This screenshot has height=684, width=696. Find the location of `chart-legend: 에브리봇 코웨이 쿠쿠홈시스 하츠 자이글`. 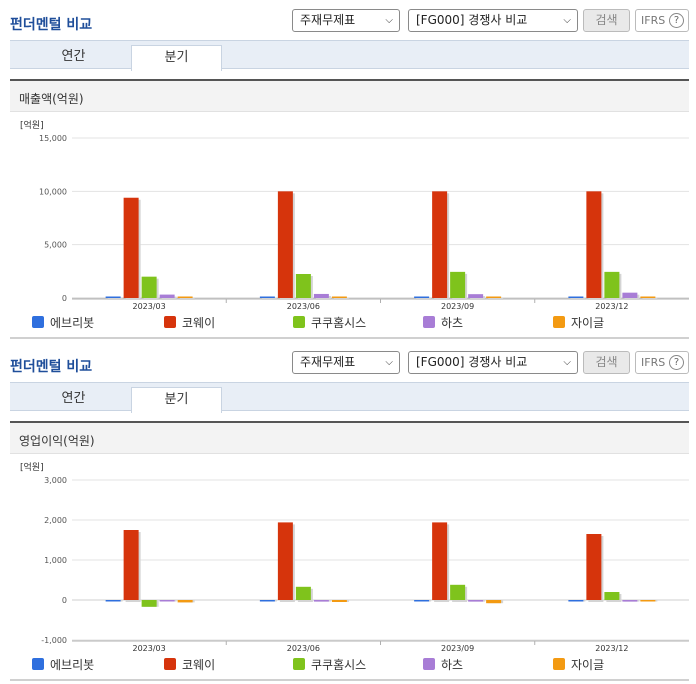

chart-legend: 에브리봇 코웨이 쿠쿠홈시스 하츠 자이글 is located at coordinates (349, 325).